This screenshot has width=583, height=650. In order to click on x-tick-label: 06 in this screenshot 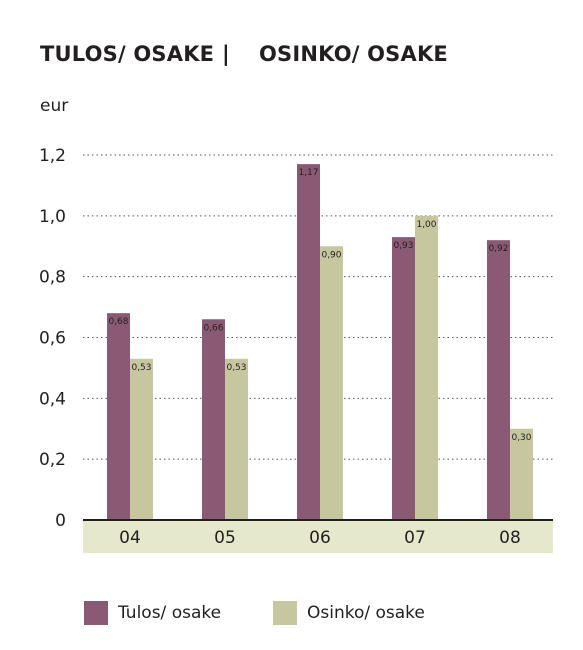, I will do `click(320, 538)`.